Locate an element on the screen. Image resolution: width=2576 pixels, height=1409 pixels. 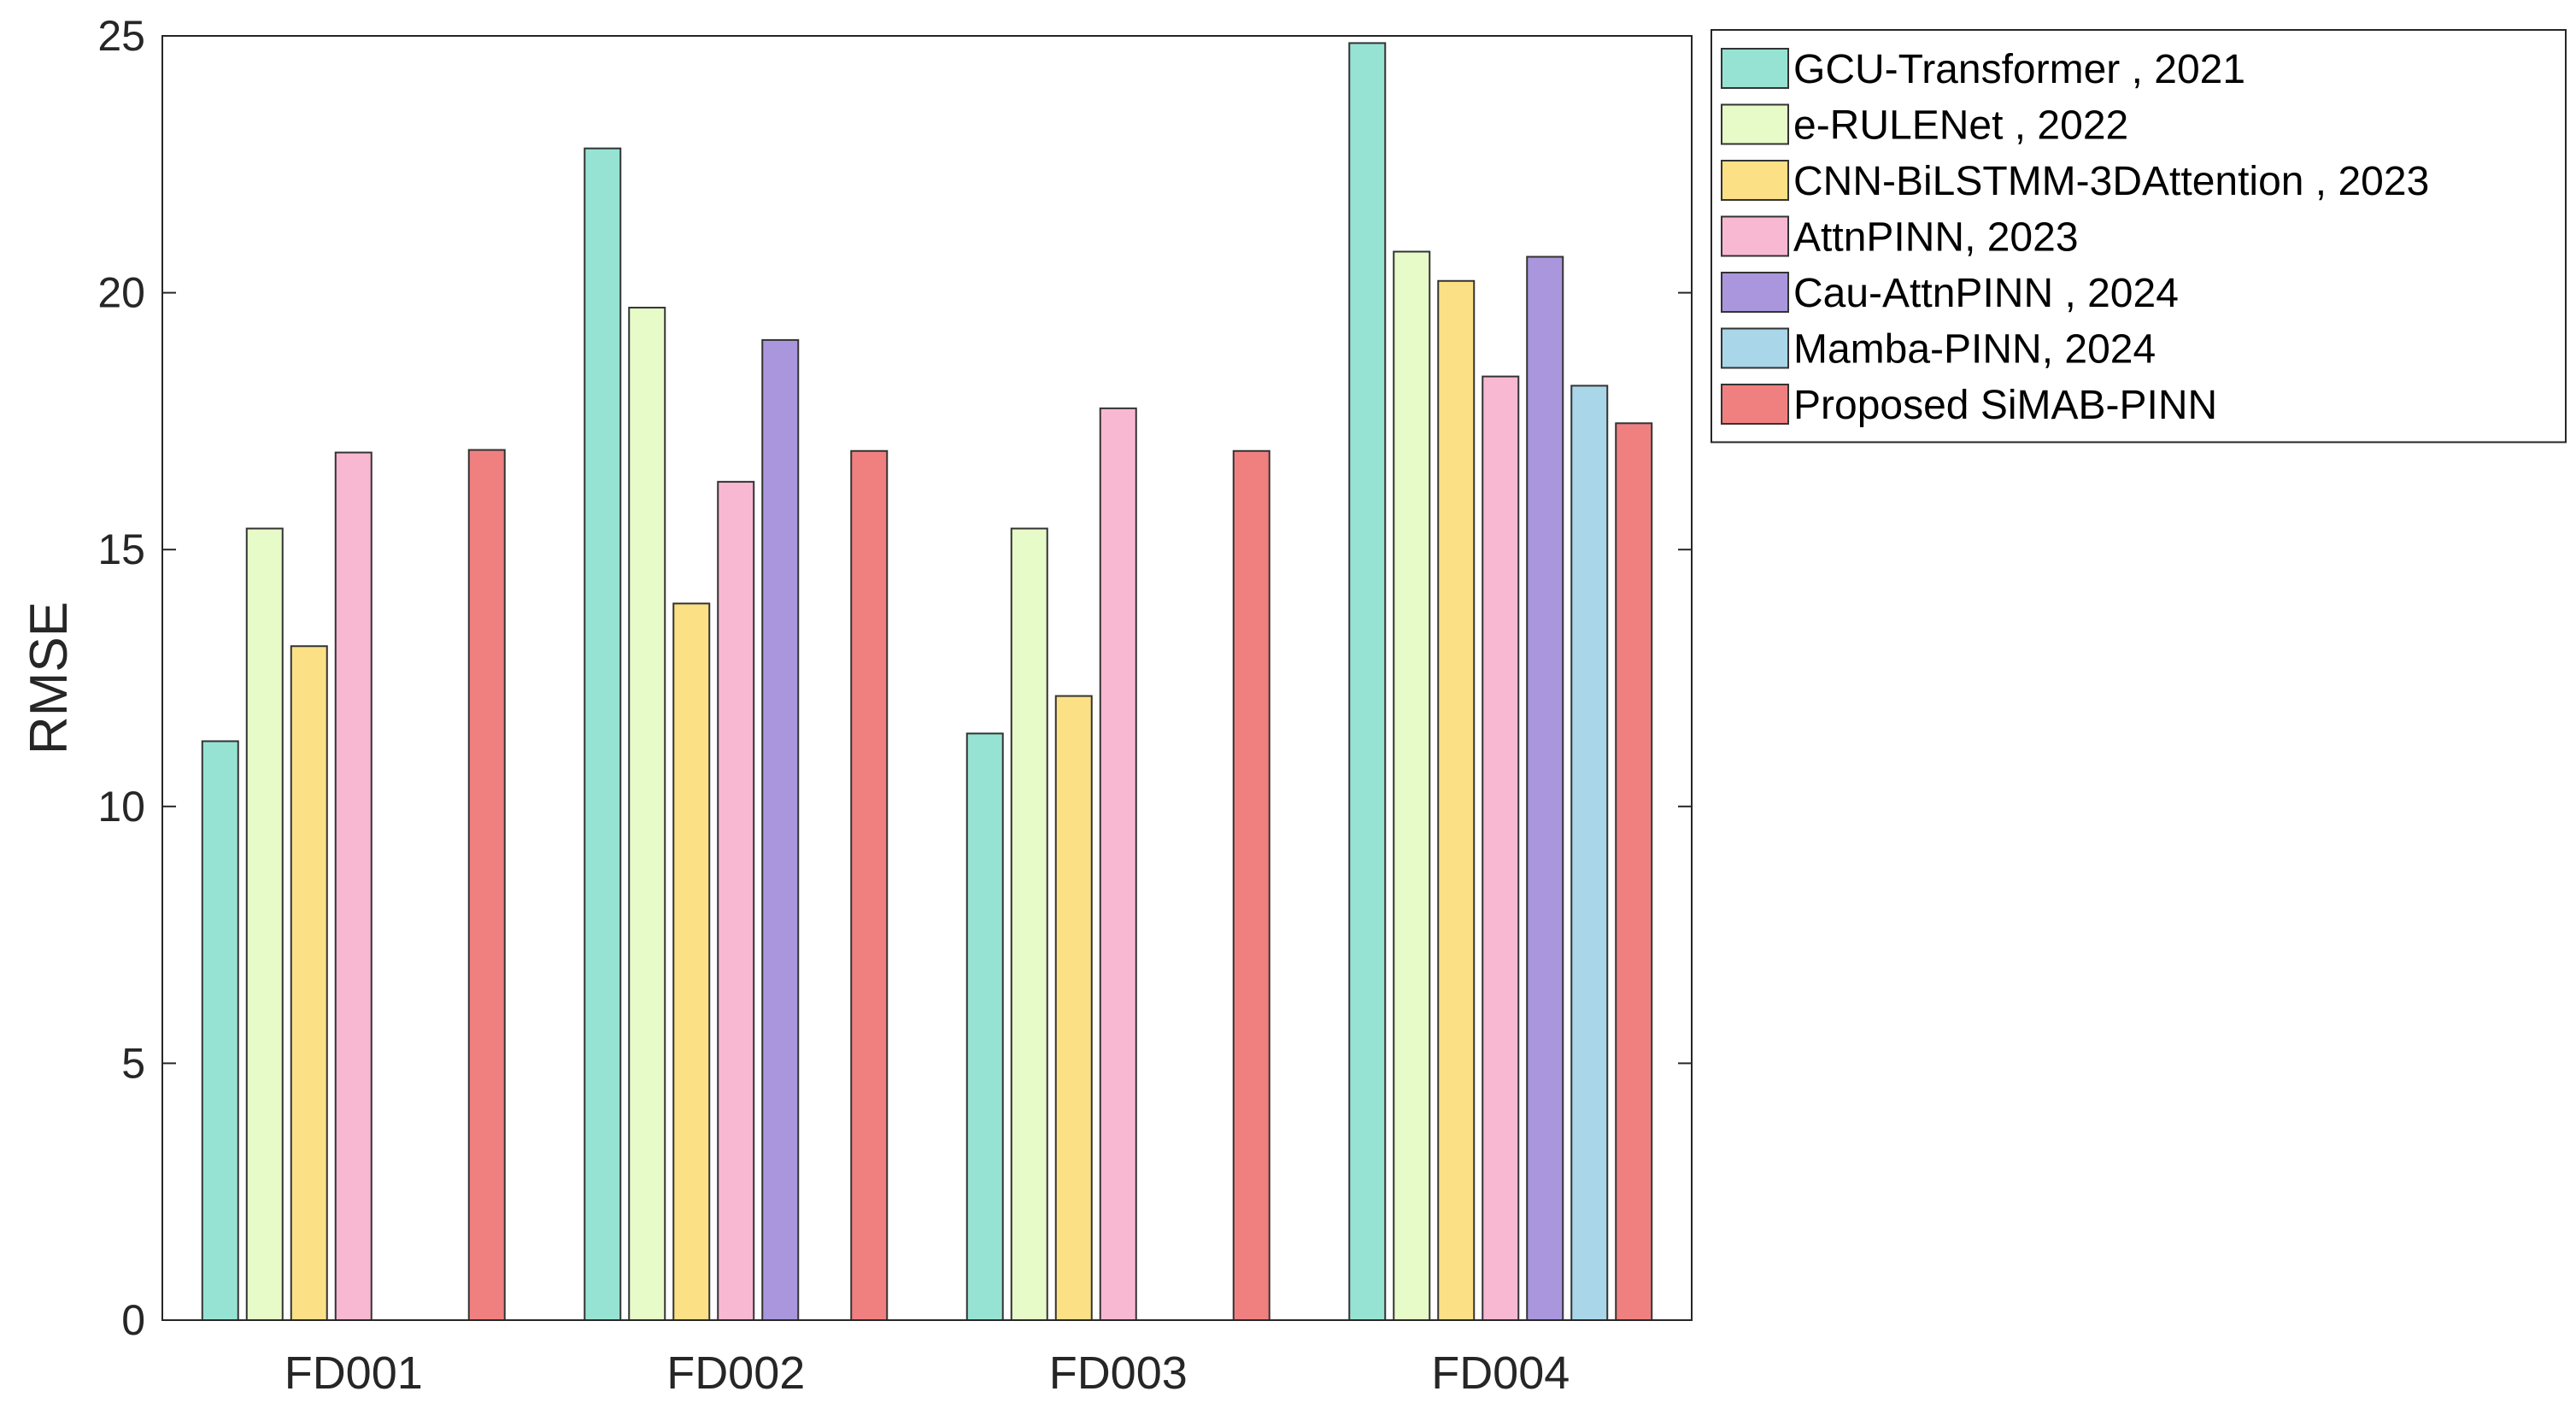
x-category-label-fd001: FD001 is located at coordinates (354, 1373).